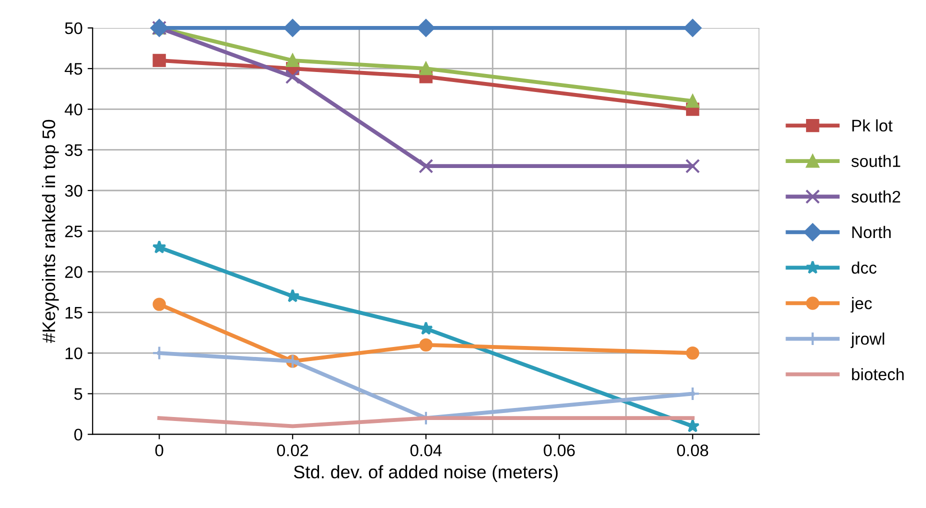  I want to click on legend-label: Pk lot, so click(872, 125).